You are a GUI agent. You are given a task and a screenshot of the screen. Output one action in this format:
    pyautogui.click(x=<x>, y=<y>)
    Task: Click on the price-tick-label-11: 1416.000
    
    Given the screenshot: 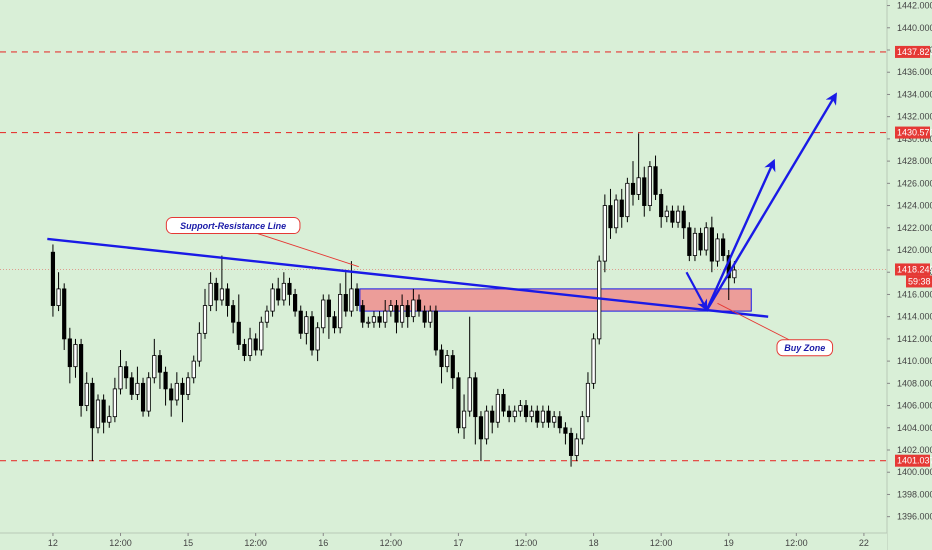 What is the action you would take?
    pyautogui.click(x=914, y=294)
    